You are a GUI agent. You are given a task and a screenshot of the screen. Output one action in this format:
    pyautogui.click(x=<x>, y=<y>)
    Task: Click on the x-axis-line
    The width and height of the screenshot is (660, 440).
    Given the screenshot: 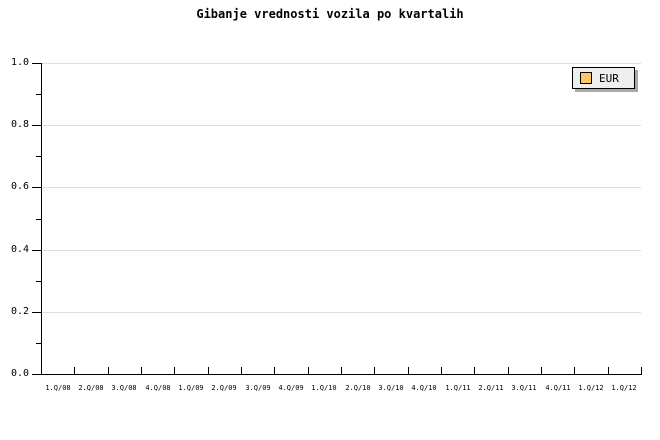 What is the action you would take?
    pyautogui.click(x=341, y=374)
    